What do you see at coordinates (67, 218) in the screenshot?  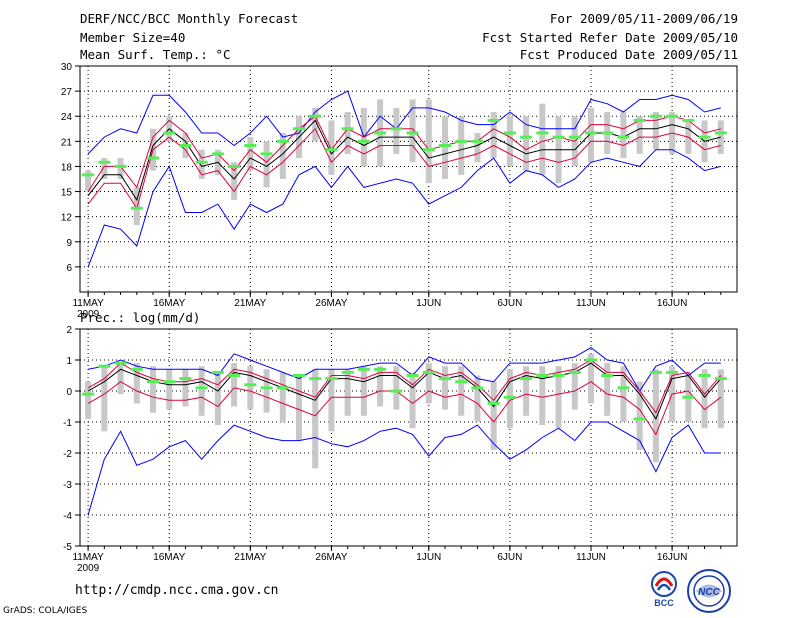 I see `temp-ytick-label: 12` at bounding box center [67, 218].